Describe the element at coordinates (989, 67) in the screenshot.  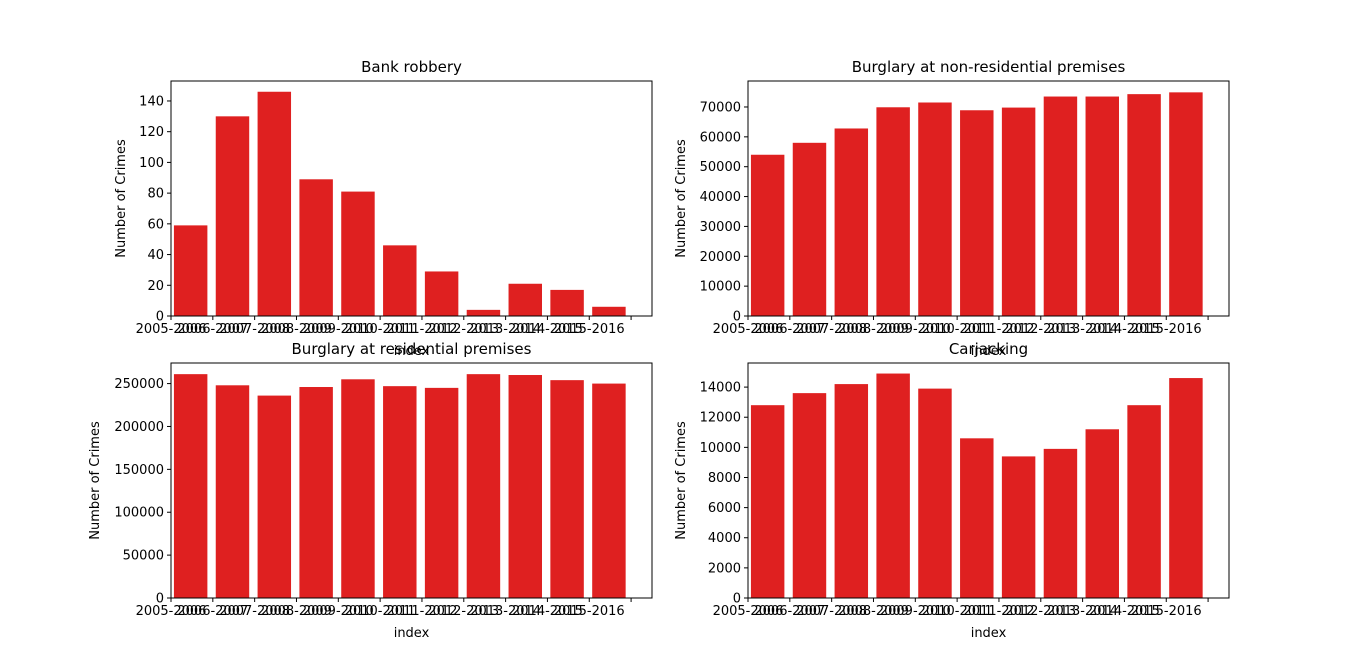
I see `chart-title: Burglary at non-residential premises` at that location.